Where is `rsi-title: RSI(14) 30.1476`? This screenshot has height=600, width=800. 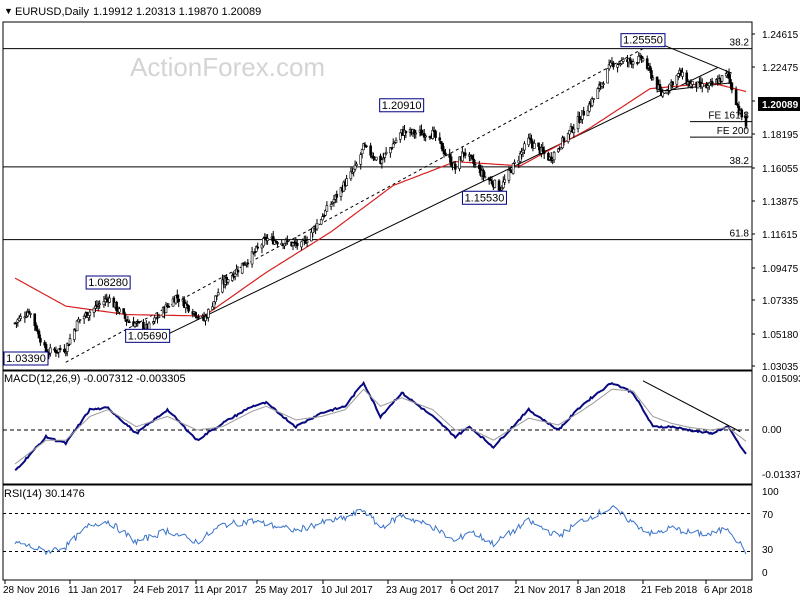 rsi-title: RSI(14) 30.1476 is located at coordinates (44, 494).